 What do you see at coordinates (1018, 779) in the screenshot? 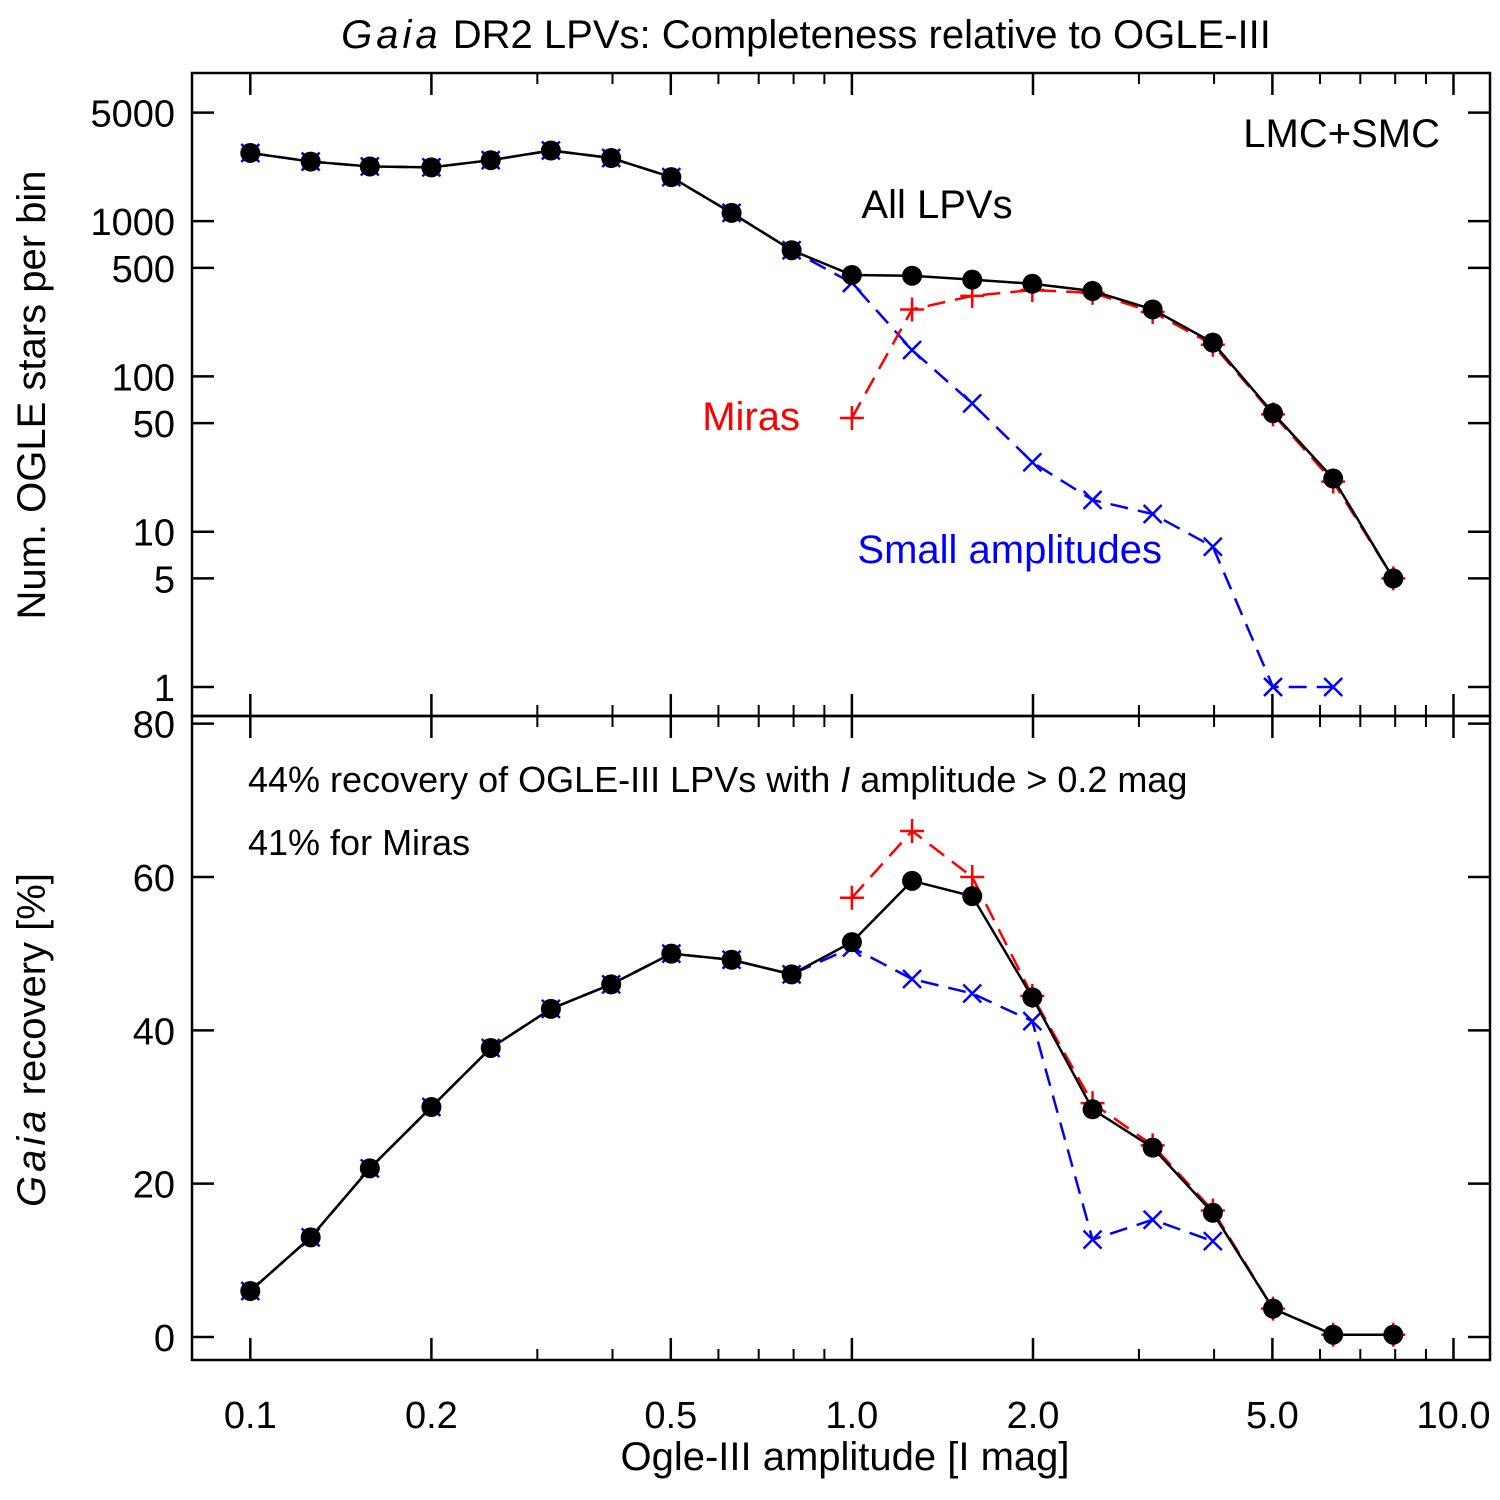
I see `annotation-1-after: amplitude > 0.2 mag` at bounding box center [1018, 779].